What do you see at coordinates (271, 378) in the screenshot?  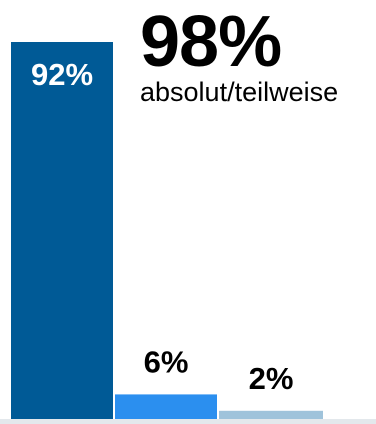 I see `bar-3-label: 2%` at bounding box center [271, 378].